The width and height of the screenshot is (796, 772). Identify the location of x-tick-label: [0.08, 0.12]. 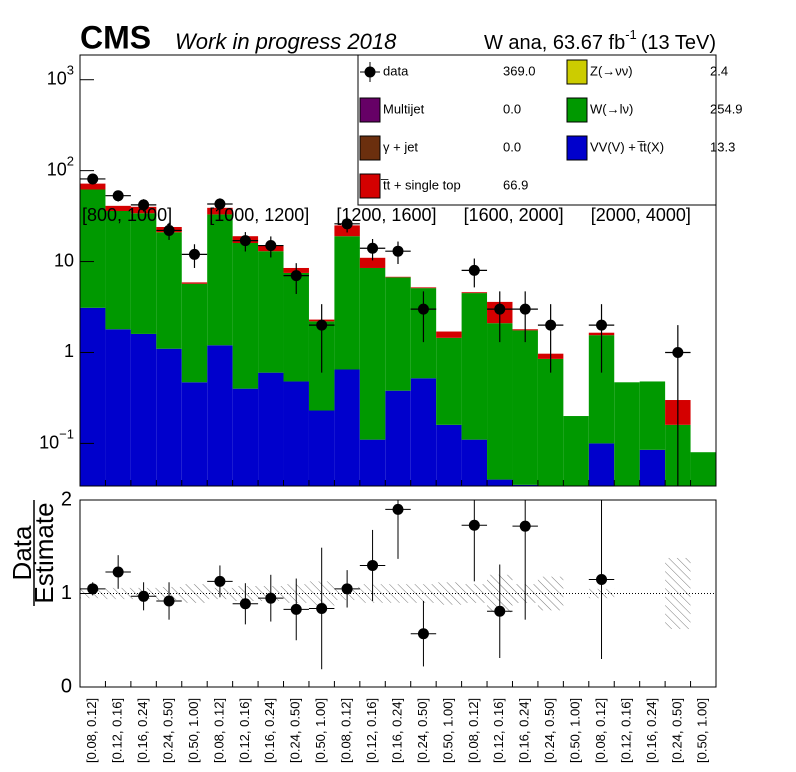
(600, 730).